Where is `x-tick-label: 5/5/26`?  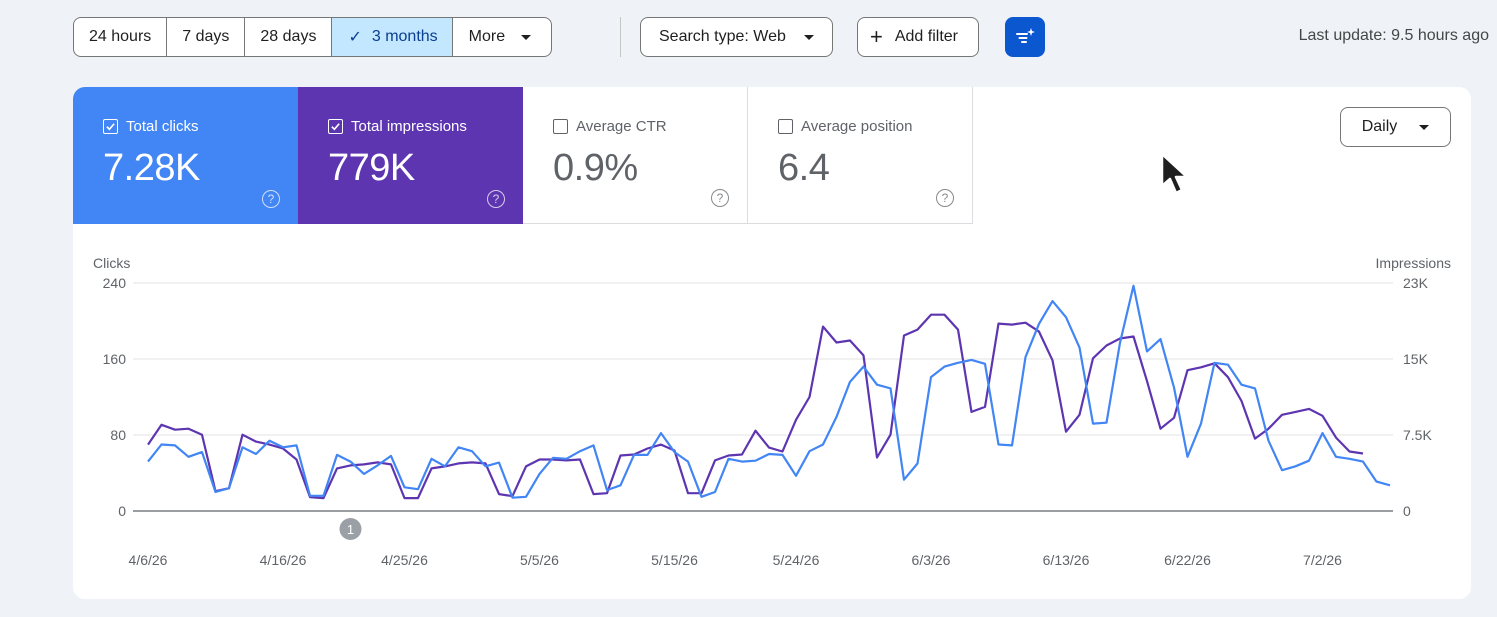 x-tick-label: 5/5/26 is located at coordinates (539, 560).